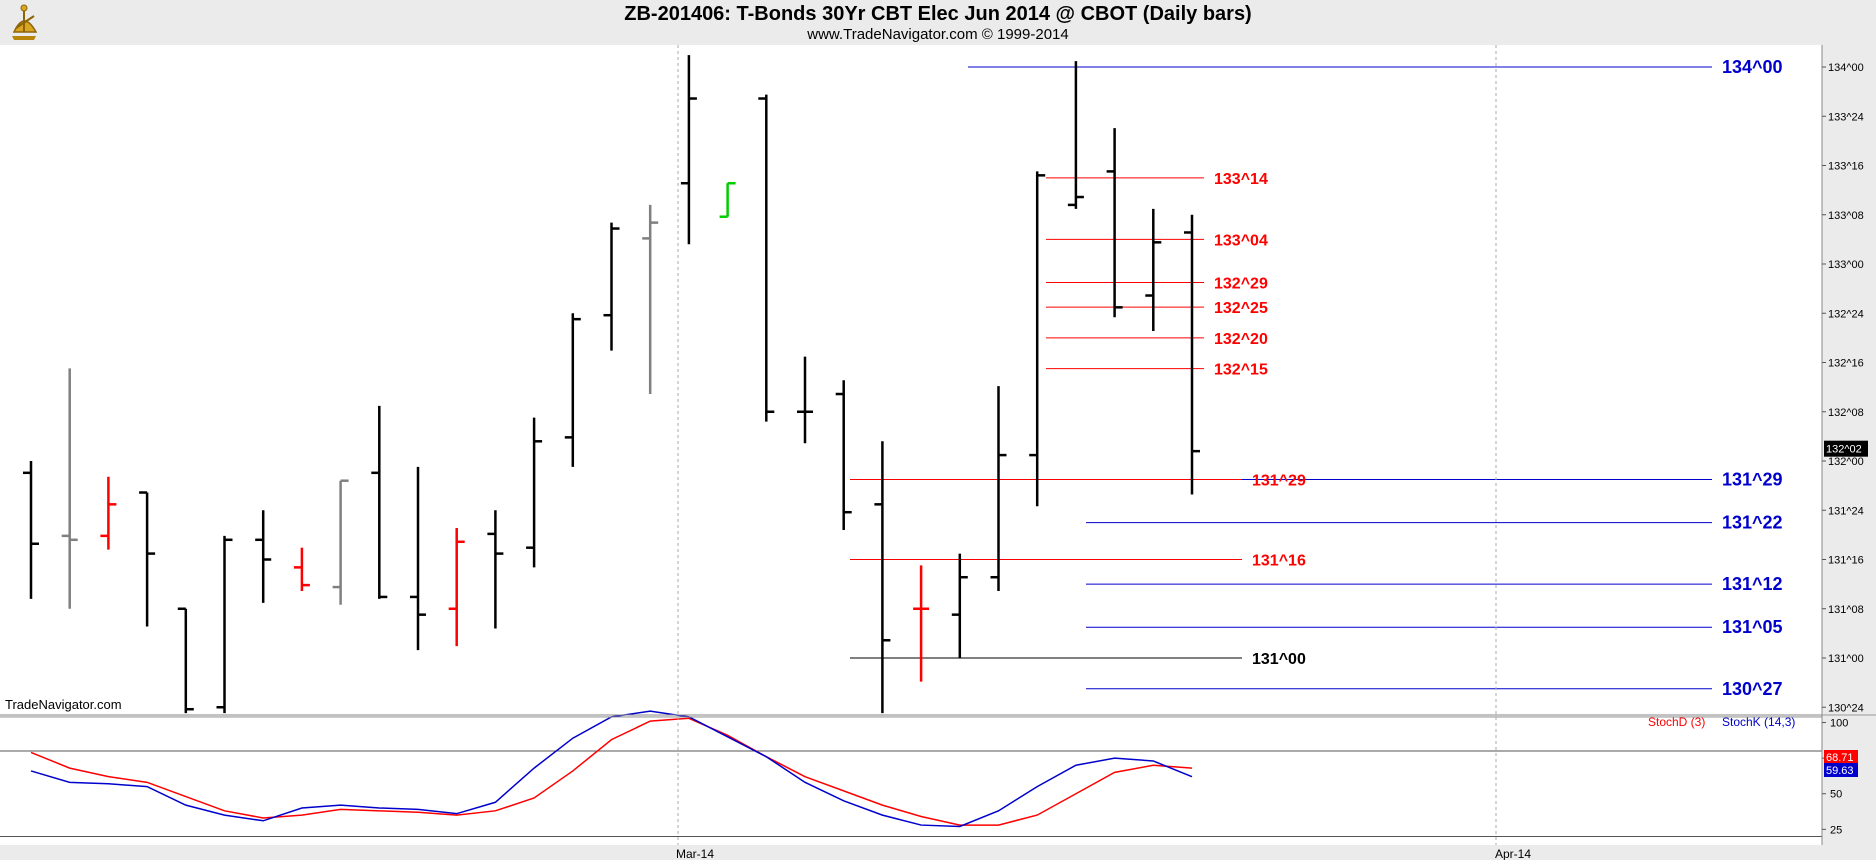  Describe the element at coordinates (1846, 68) in the screenshot. I see `y-tick-label: 134^00` at that location.